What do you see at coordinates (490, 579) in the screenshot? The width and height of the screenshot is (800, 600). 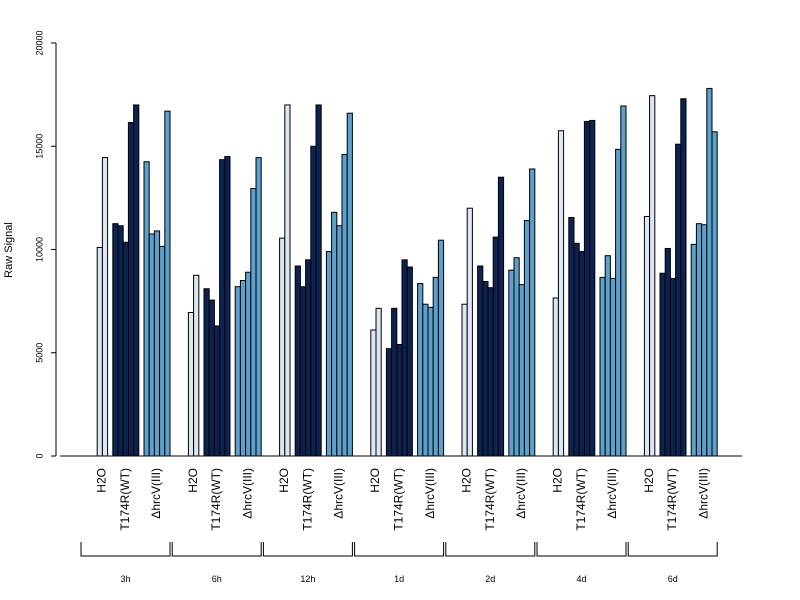 I see `time-label: 2d` at bounding box center [490, 579].